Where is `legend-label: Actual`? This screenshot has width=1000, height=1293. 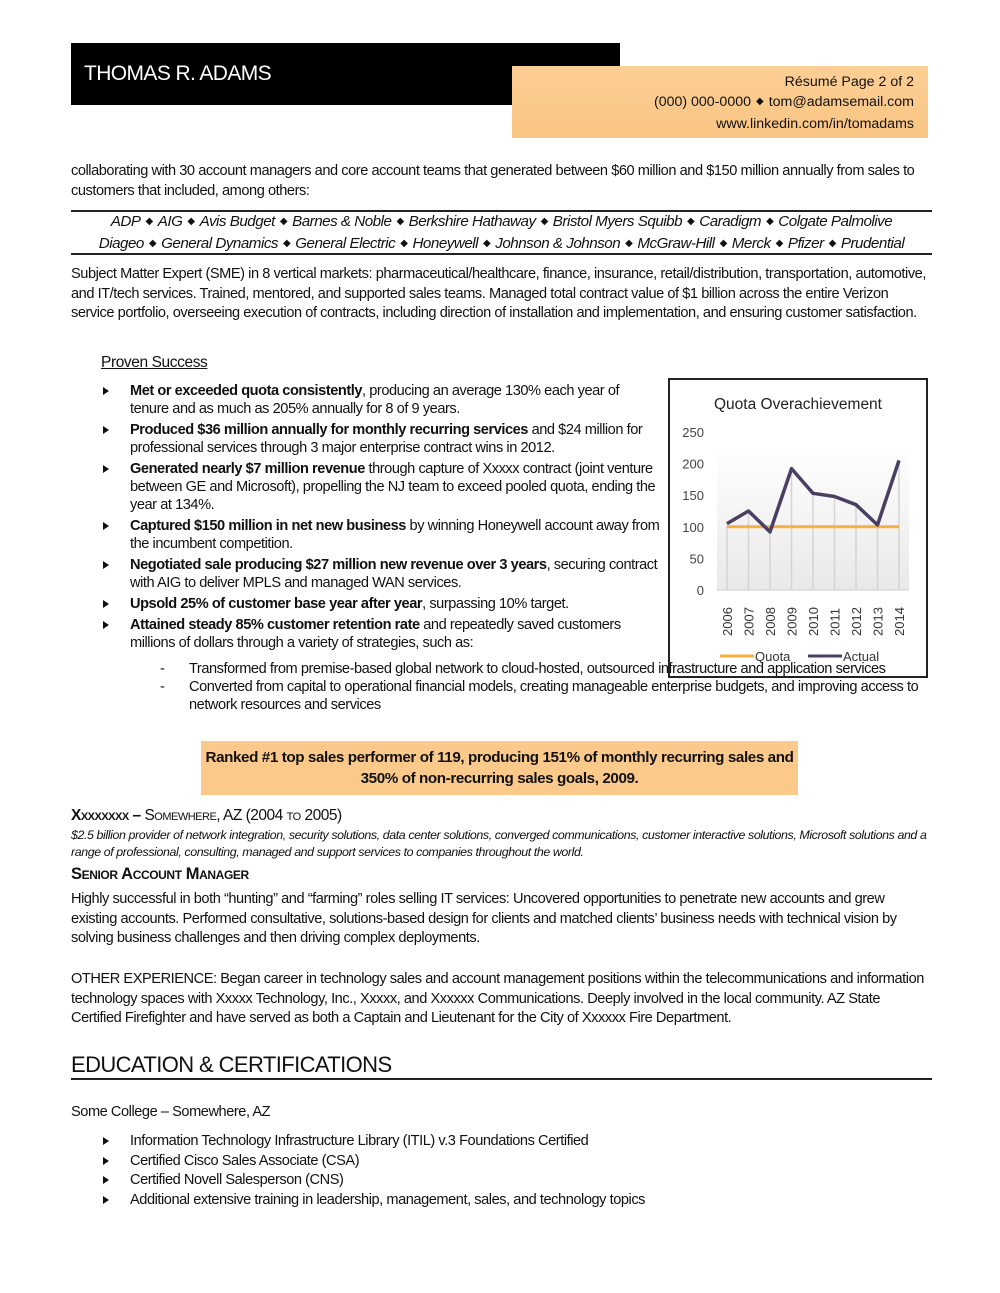 legend-label: Actual is located at coordinates (861, 656).